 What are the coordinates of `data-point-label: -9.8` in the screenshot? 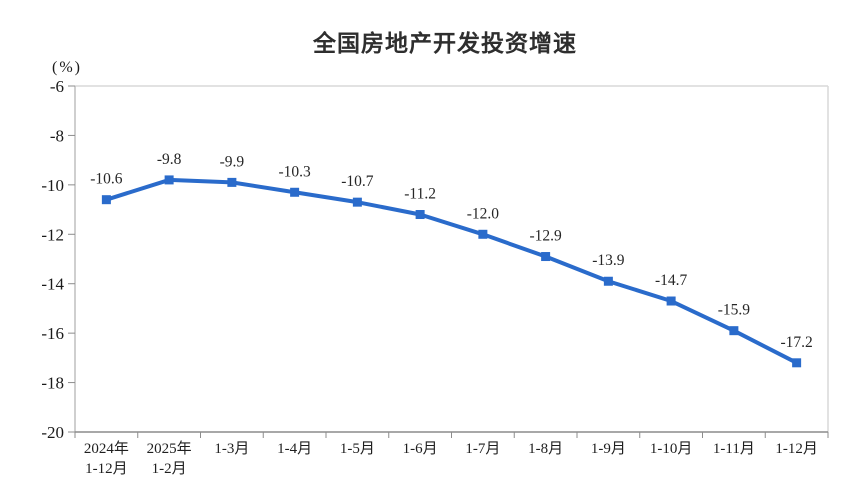 It's located at (169, 159).